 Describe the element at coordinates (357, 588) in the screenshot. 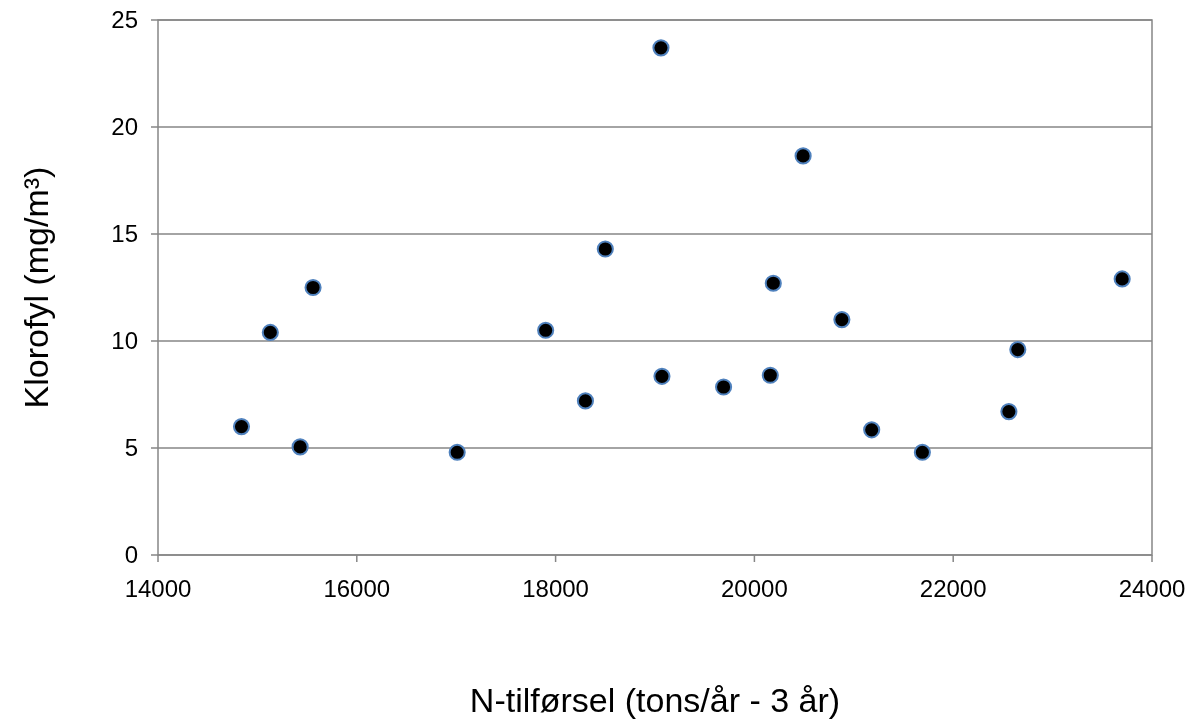

I see `x-tick-label: 16000` at that location.